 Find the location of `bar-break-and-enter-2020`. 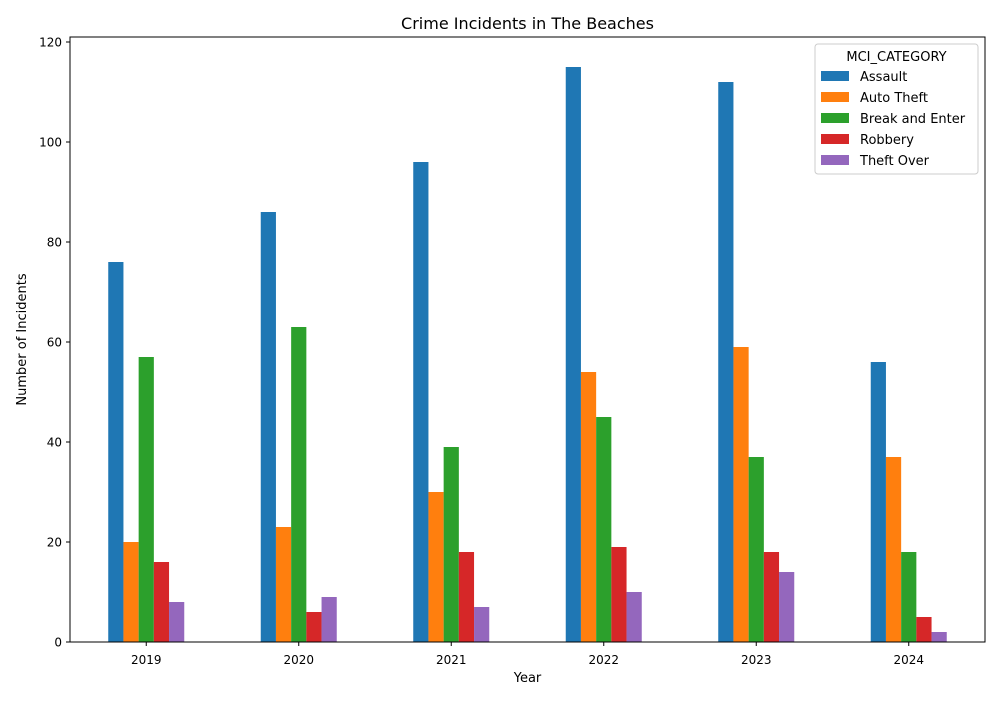

bar-break-and-enter-2020 is located at coordinates (299, 484).